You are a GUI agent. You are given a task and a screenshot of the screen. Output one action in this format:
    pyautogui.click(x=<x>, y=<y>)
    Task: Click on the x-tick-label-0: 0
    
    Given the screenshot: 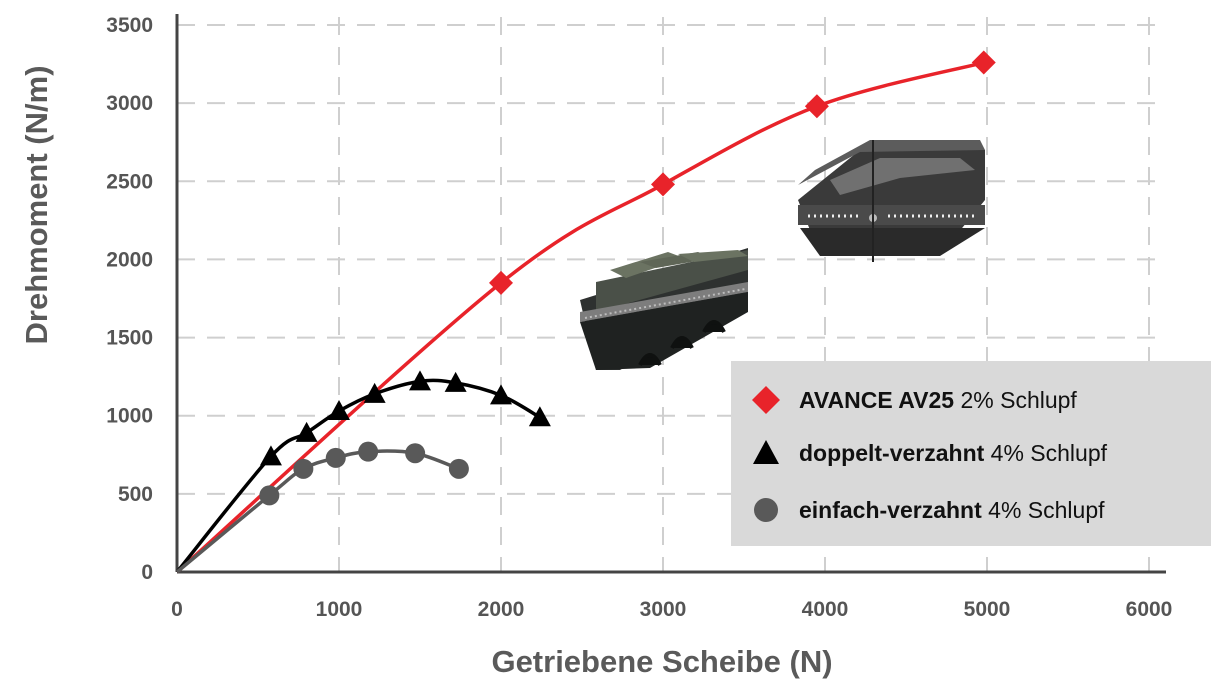 What is the action you would take?
    pyautogui.click(x=177, y=609)
    